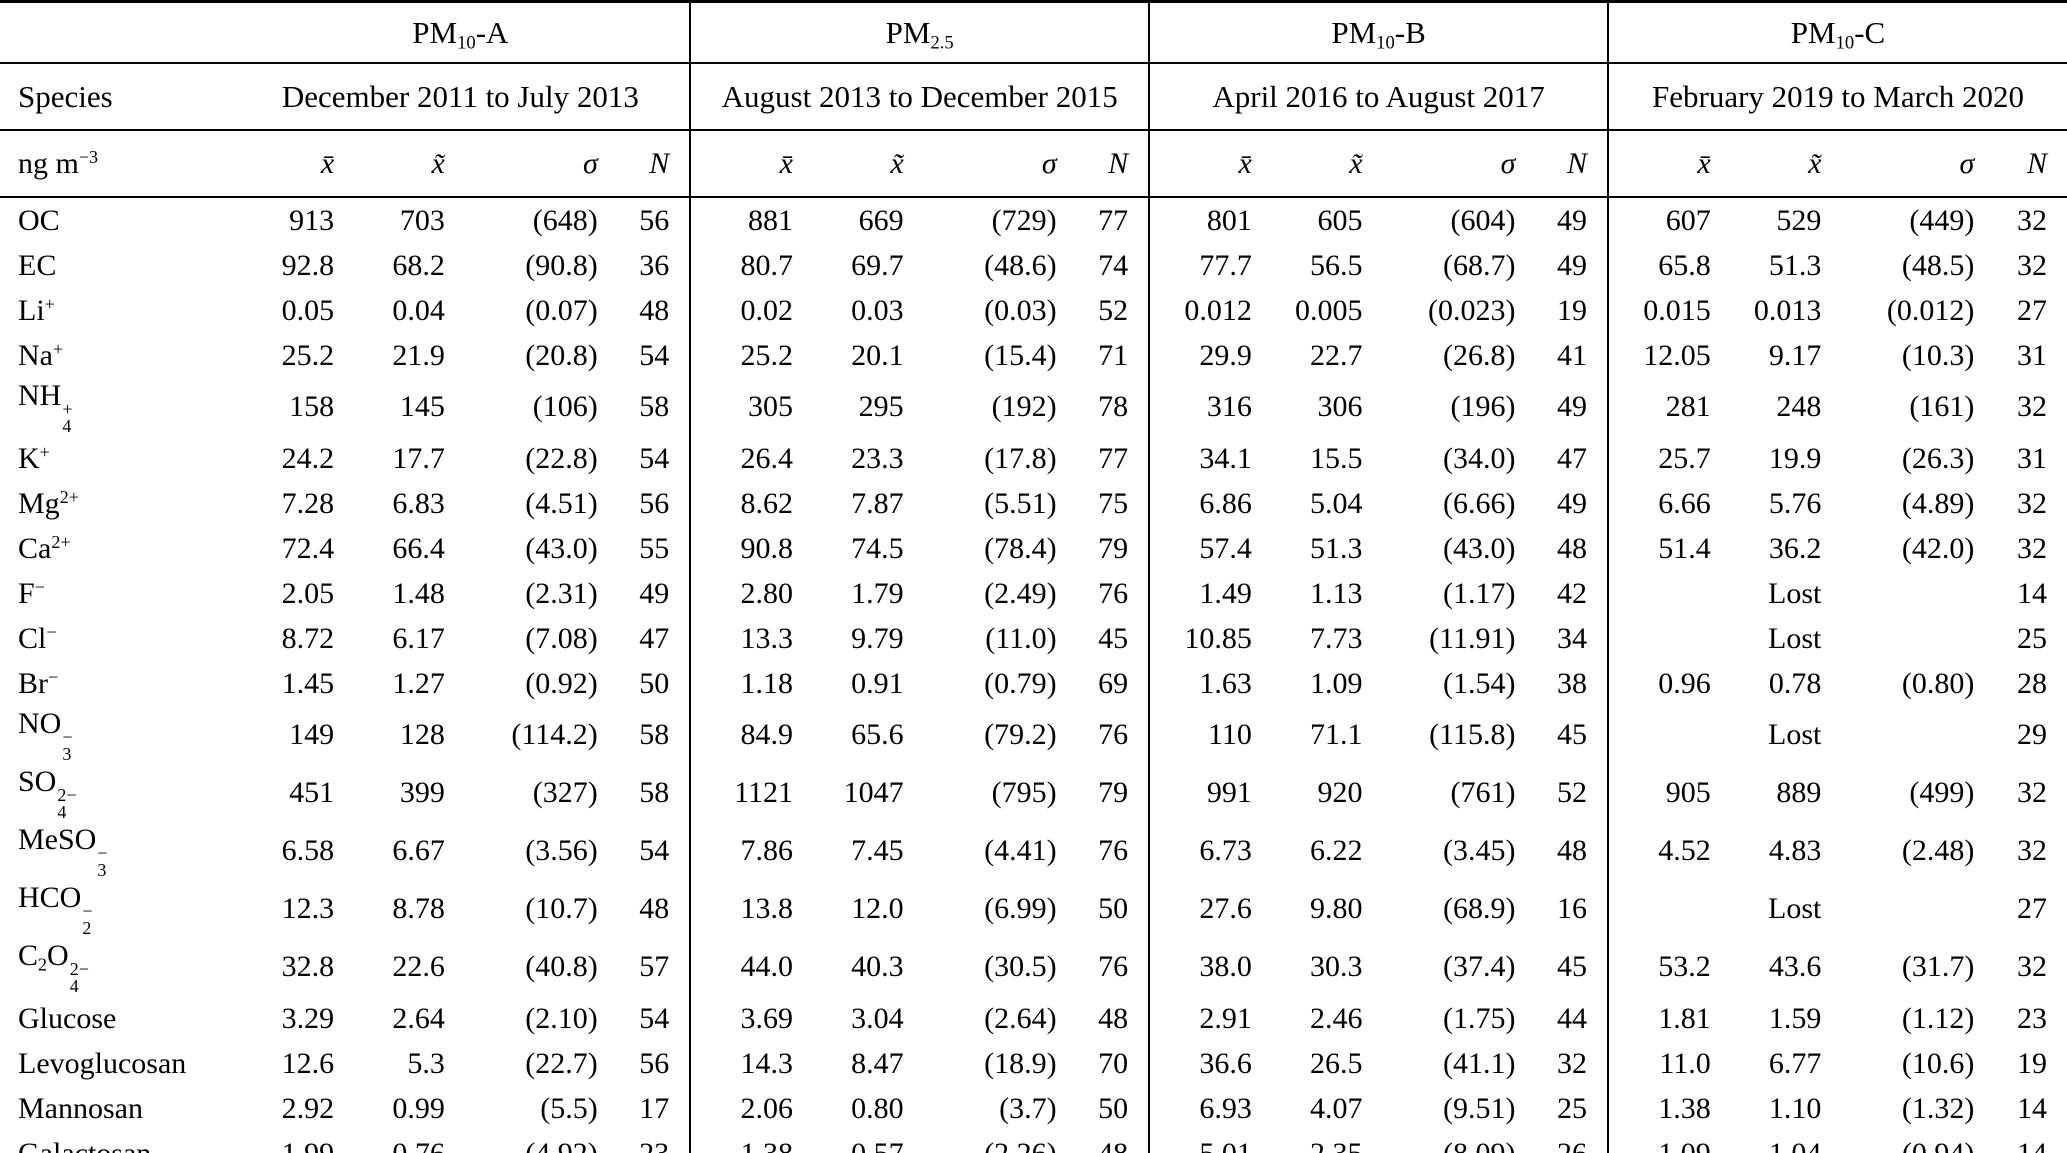 This screenshot has width=2067, height=1153. Describe the element at coordinates (115, 1108) in the screenshot. I see `species-cell: Mannosan` at that location.